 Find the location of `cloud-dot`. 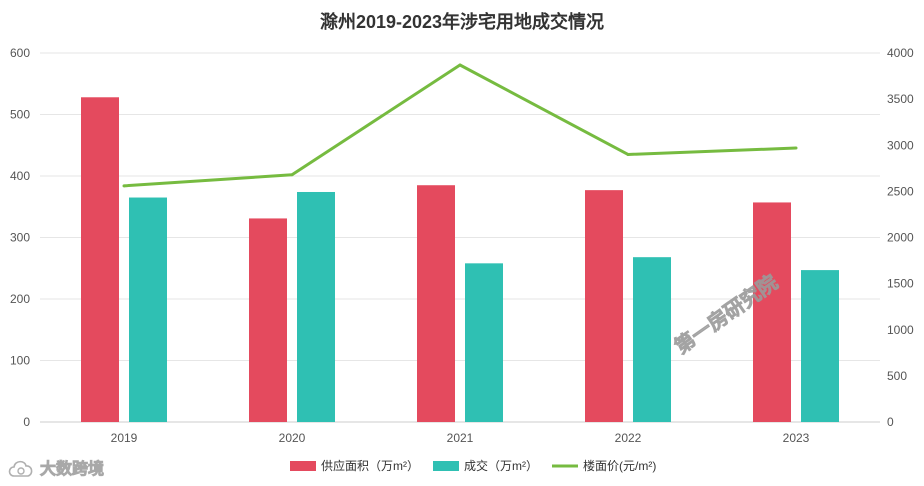

cloud-dot is located at coordinates (21, 471).